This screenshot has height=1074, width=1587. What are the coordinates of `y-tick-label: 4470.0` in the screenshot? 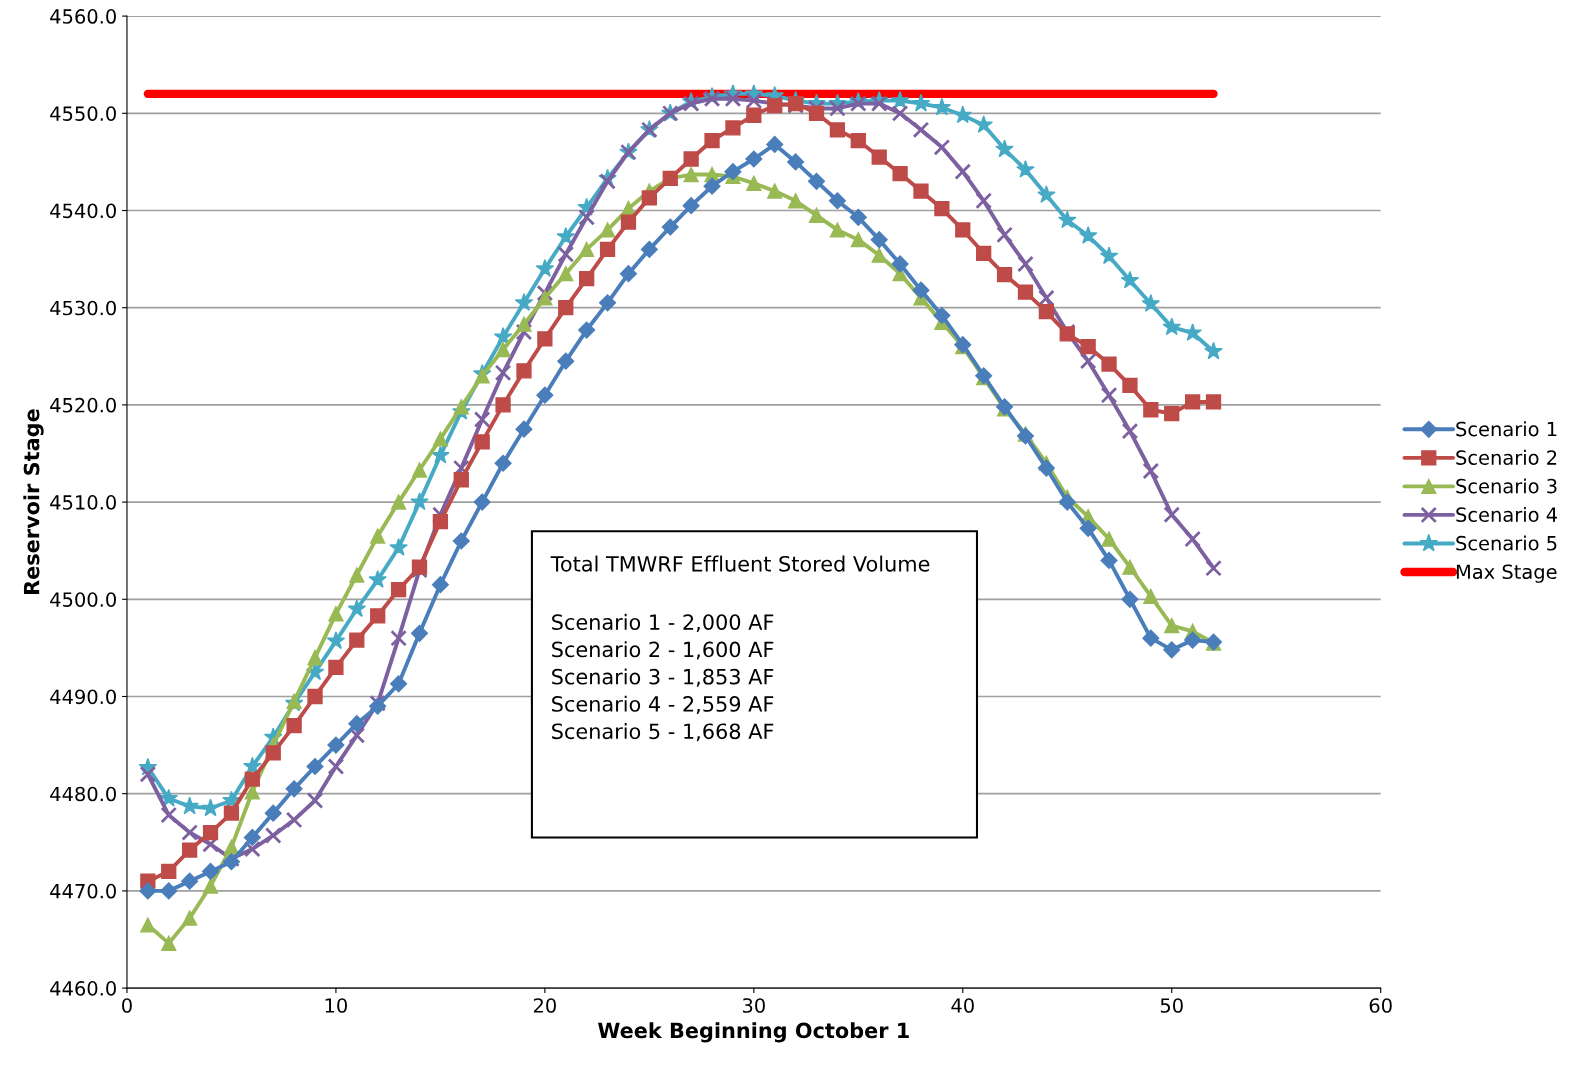 It's located at (83, 891).